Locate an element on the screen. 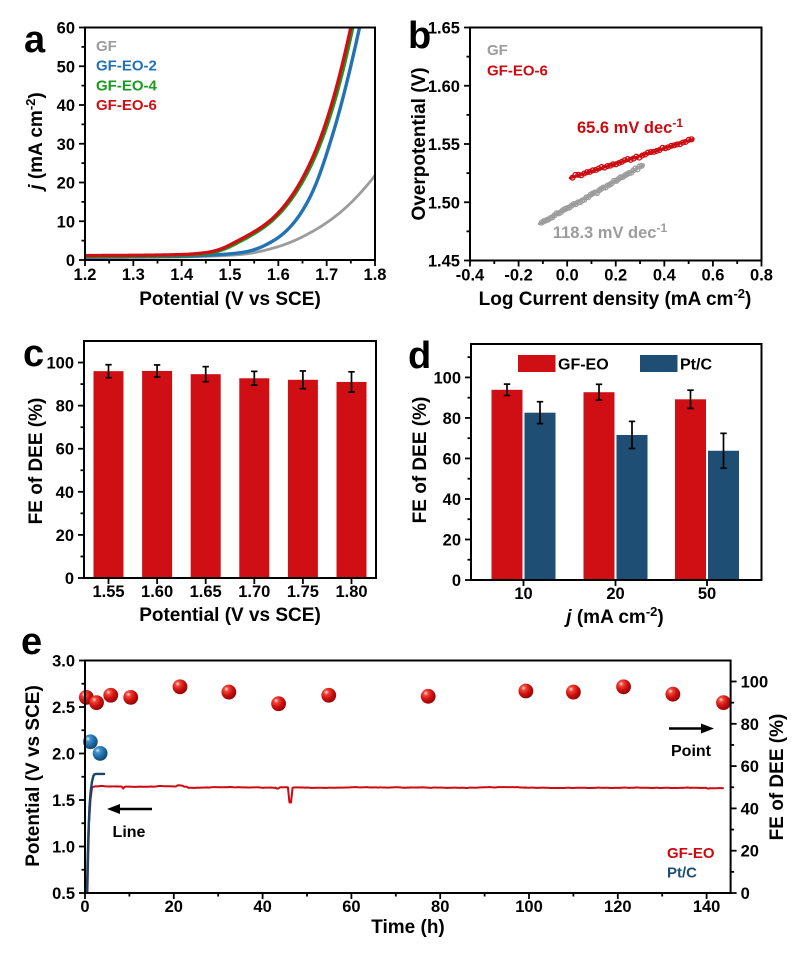  svg-text: 1.6 is located at coordinates (278, 275).